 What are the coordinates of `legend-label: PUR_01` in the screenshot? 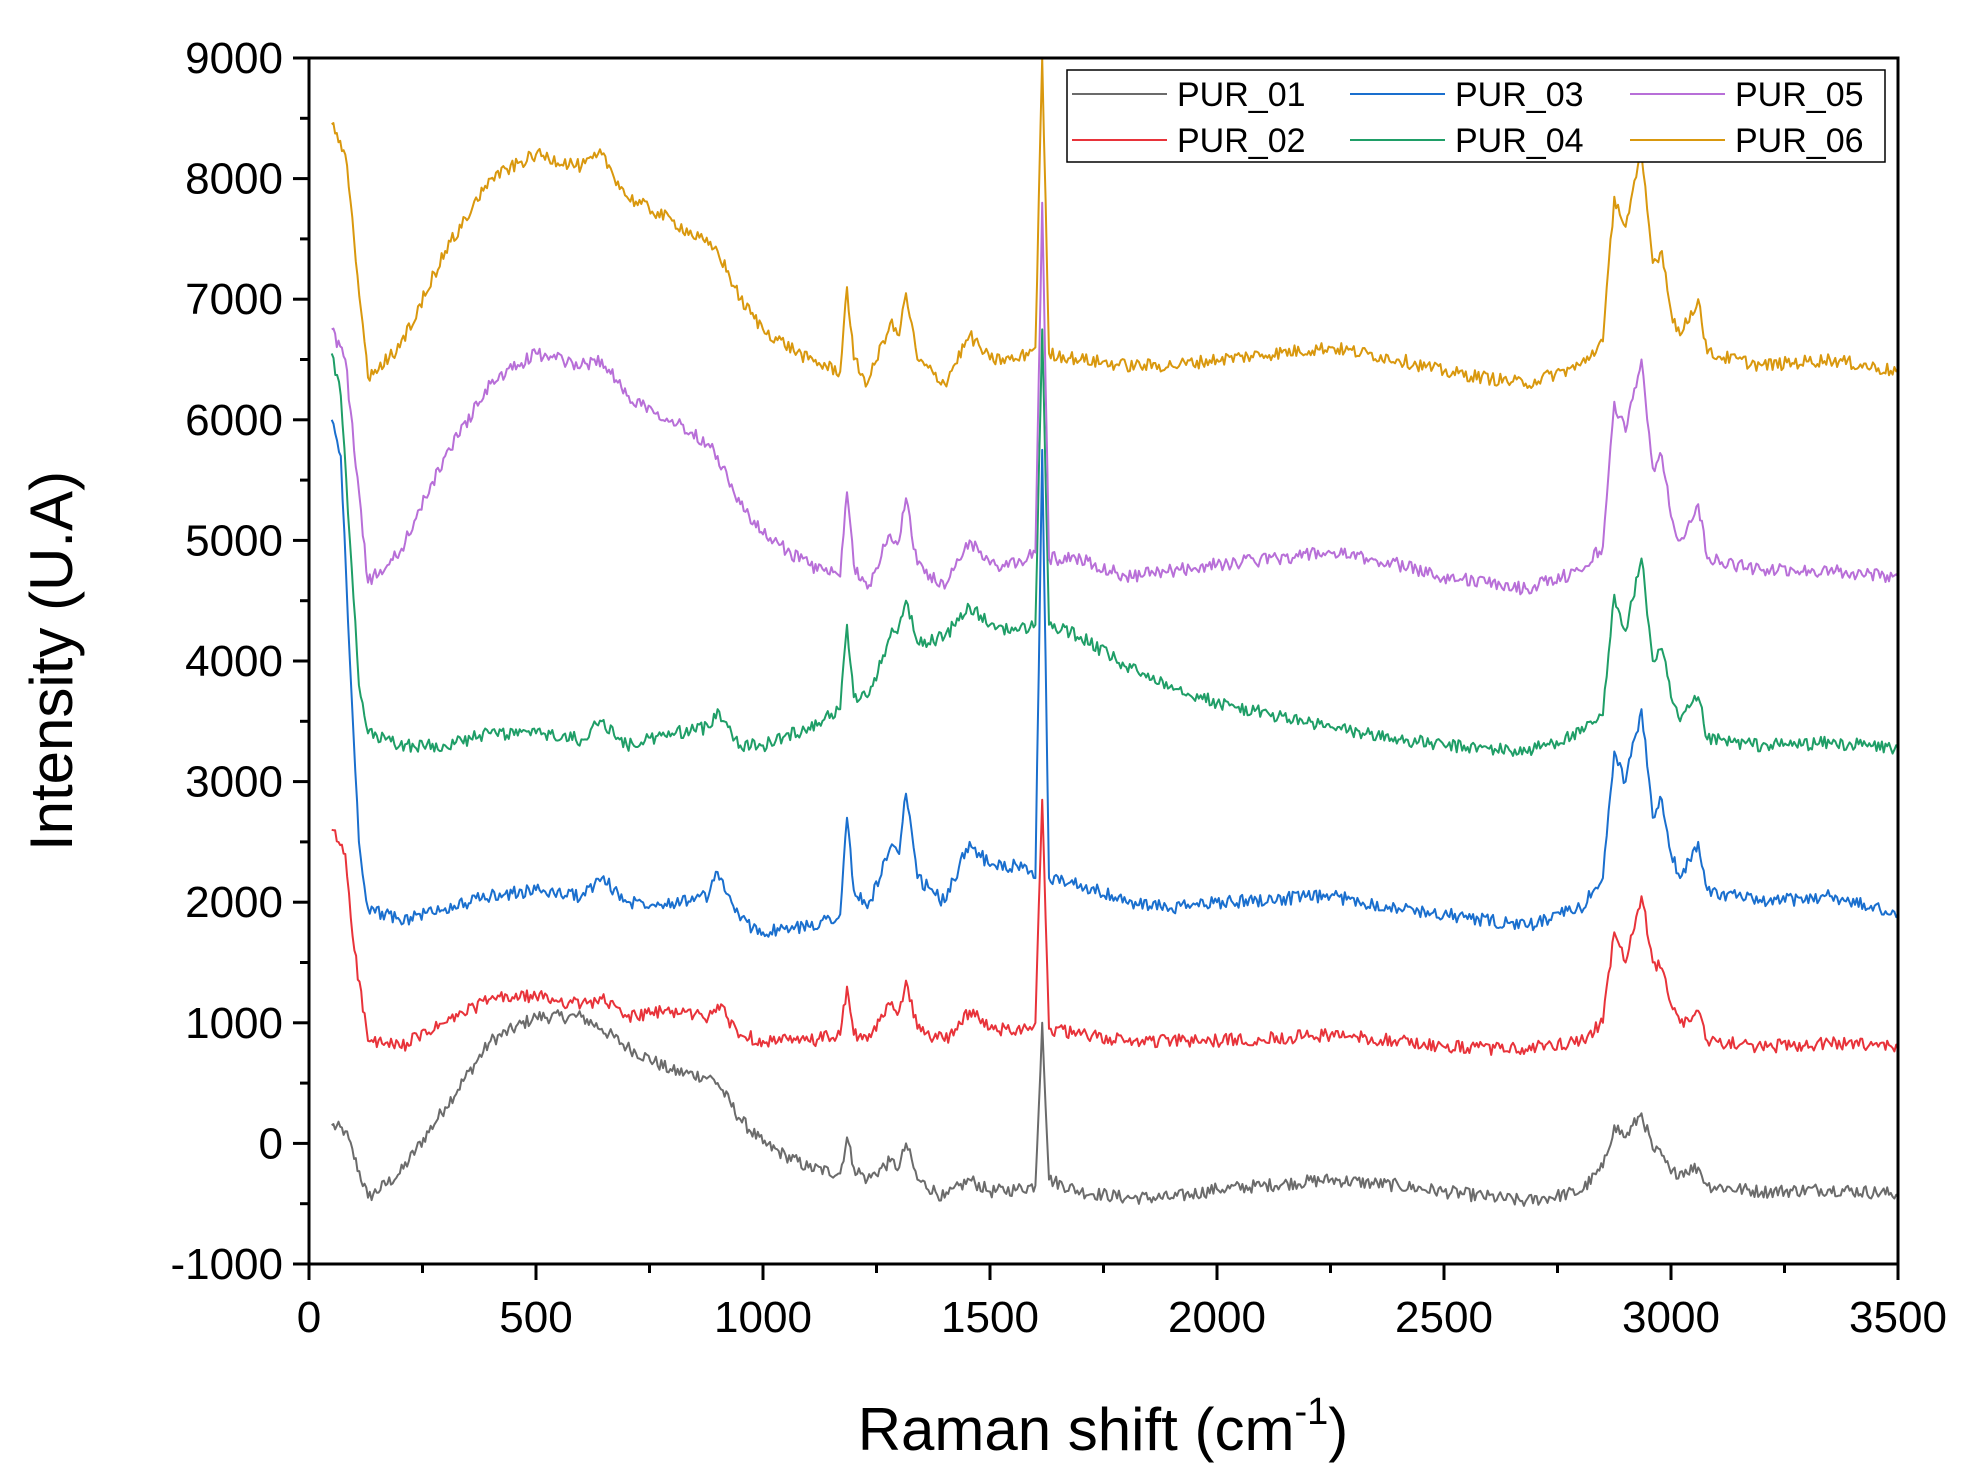 It's located at (1241, 95).